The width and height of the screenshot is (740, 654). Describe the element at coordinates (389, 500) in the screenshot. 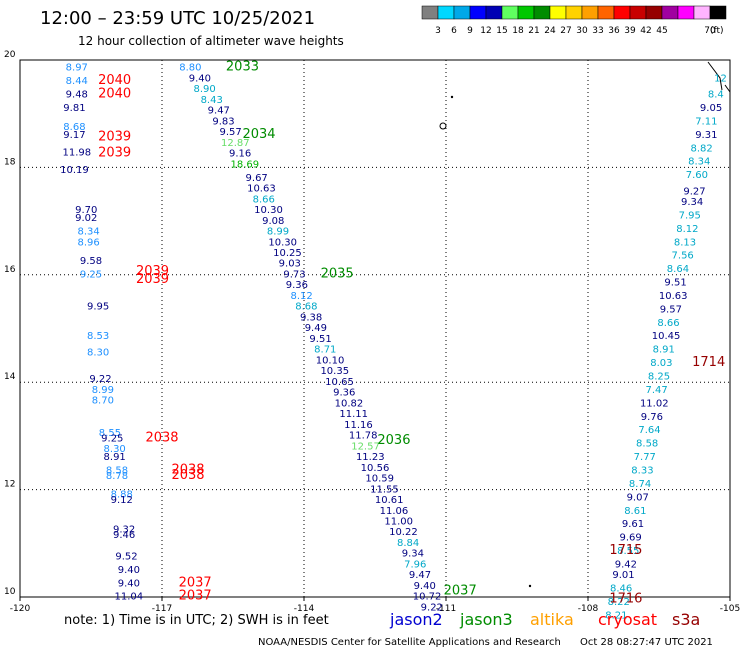

I see `wave-height-point: 10.61` at that location.